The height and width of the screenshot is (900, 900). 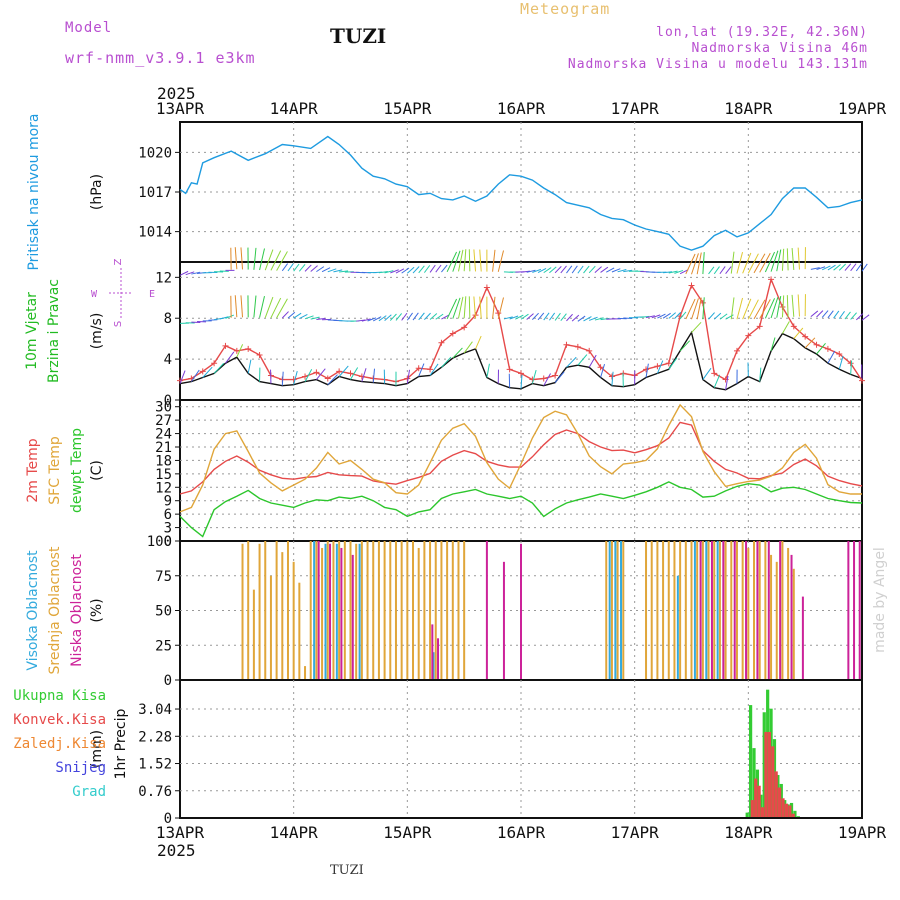 What do you see at coordinates (176, 850) in the screenshot?
I see `bottom-year-label: 2025` at bounding box center [176, 850].